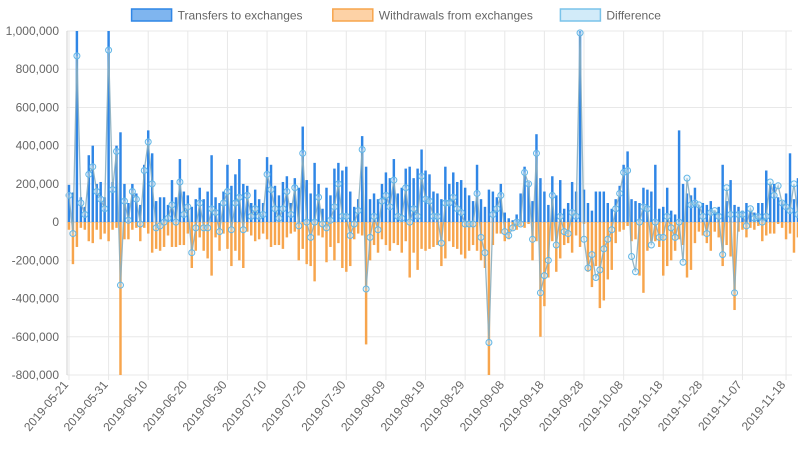 The width and height of the screenshot is (798, 455). Describe the element at coordinates (216, 15) in the screenshot. I see `legend-item: Transfers to exchanges` at that location.